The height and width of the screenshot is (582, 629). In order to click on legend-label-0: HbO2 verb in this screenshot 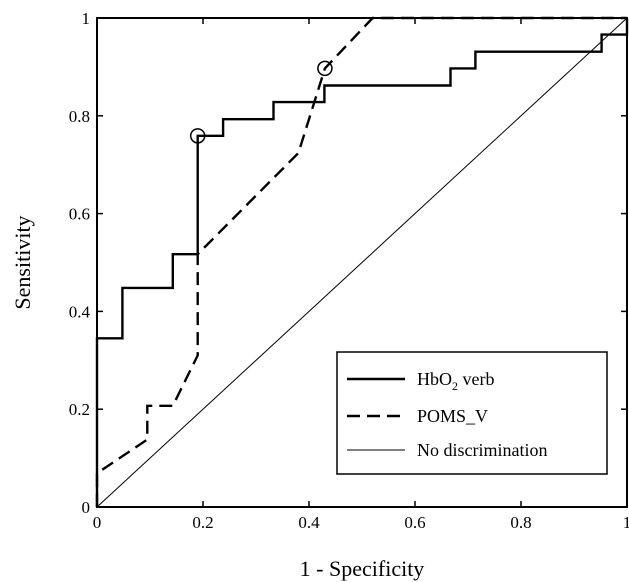, I will do `click(455, 381)`.